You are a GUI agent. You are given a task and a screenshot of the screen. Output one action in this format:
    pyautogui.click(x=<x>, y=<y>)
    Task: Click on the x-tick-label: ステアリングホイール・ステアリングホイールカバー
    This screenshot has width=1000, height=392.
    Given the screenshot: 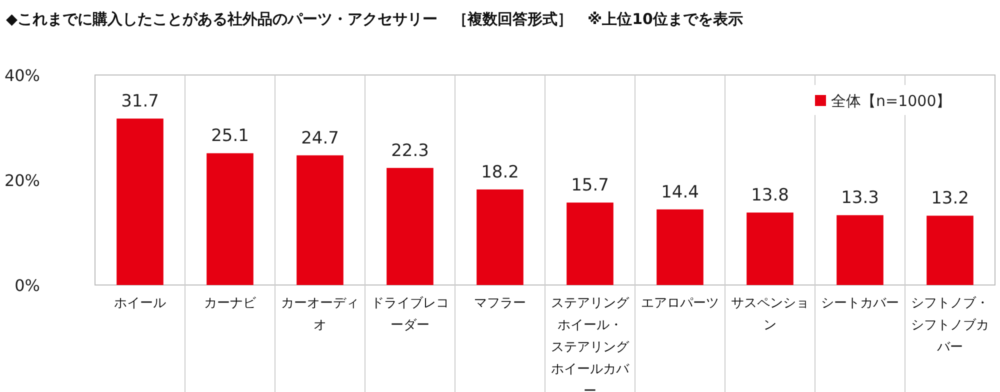 What is the action you would take?
    pyautogui.click(x=590, y=344)
    